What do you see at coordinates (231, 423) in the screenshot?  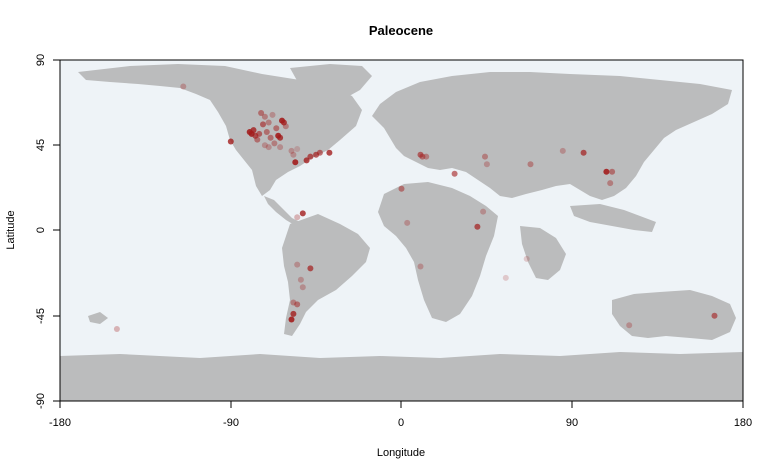 I see `x-tick-label: -90` at bounding box center [231, 423].